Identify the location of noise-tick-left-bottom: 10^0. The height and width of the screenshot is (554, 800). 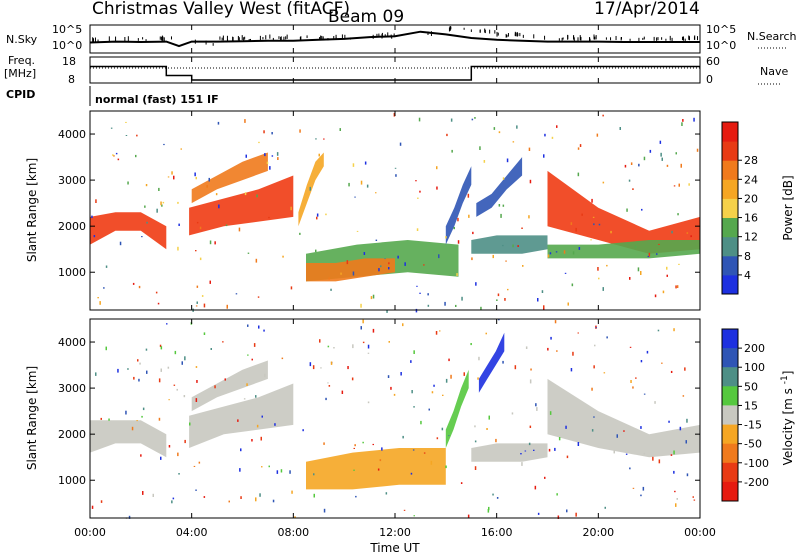
(67, 45).